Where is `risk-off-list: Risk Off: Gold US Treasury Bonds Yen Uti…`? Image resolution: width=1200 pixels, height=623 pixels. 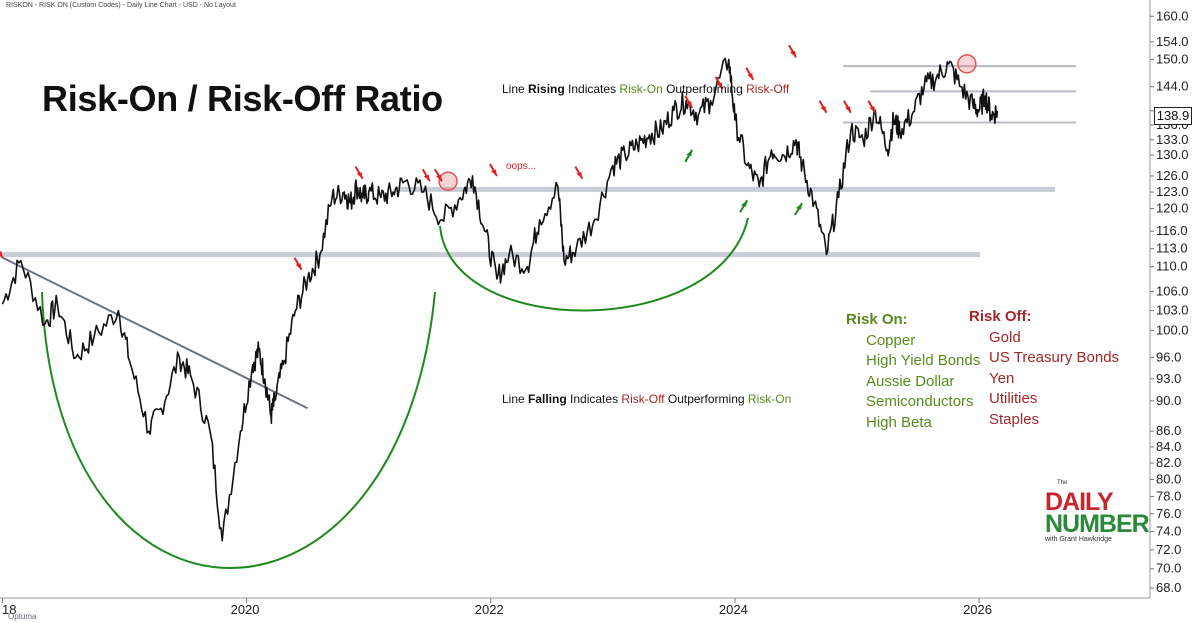 risk-off-list: Risk Off: Gold US Treasury Bonds Yen Uti… is located at coordinates (1044, 368).